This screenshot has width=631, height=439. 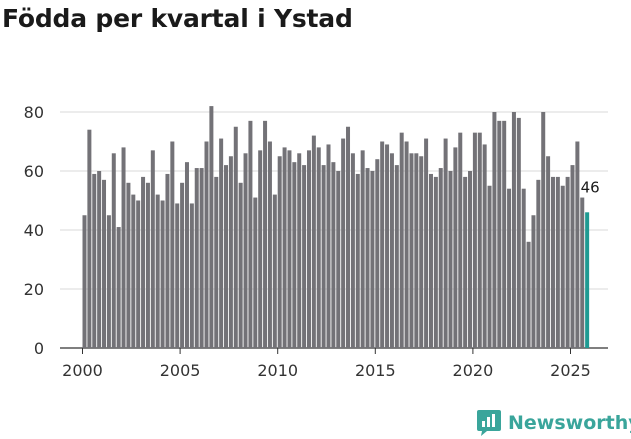 I want to click on y-tick-label: 40, so click(x=34, y=230).